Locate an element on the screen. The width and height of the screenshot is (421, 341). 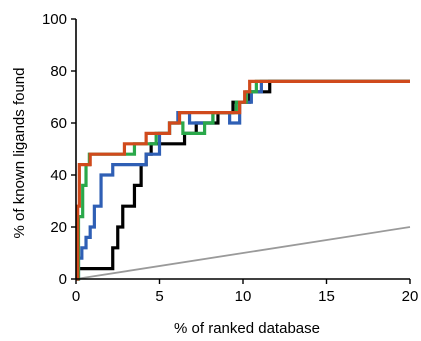
y-tick-label: 0 is located at coordinates (63, 279).